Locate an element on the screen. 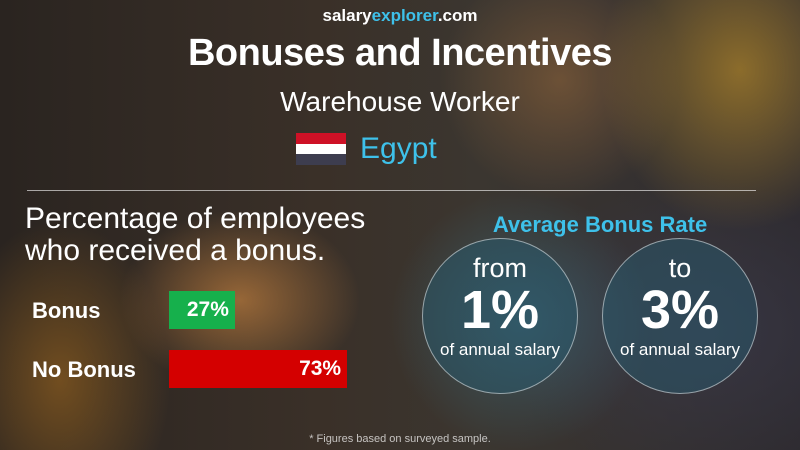  to-label: to is located at coordinates (680, 268).